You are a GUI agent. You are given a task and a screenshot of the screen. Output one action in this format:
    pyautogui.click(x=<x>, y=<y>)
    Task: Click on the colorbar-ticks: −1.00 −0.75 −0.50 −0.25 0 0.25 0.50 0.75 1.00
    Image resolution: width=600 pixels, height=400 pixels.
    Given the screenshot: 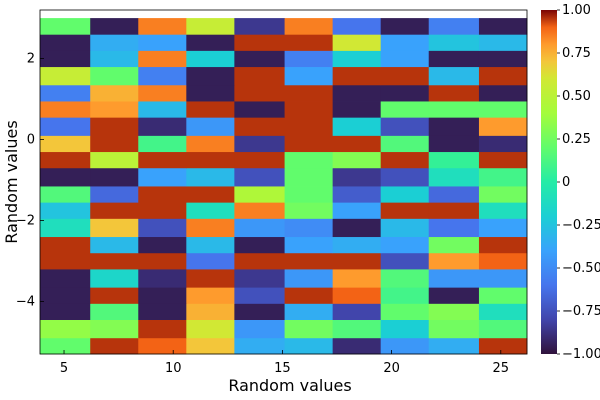 What is the action you would take?
    pyautogui.click(x=578, y=182)
    